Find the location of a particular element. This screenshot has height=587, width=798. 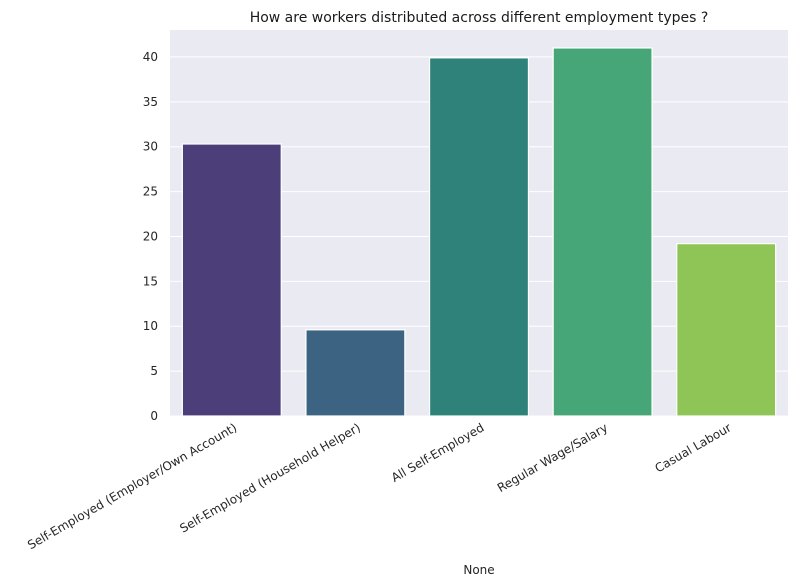

x-tick-label: All Self-Employed is located at coordinates (438, 452).